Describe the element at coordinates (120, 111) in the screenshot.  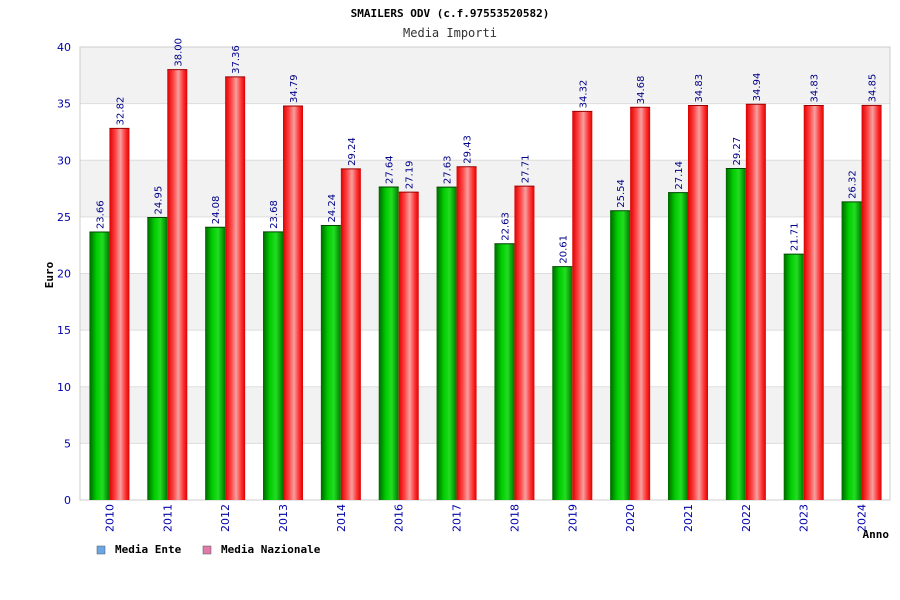
I see `value-label: 32.82` at that location.